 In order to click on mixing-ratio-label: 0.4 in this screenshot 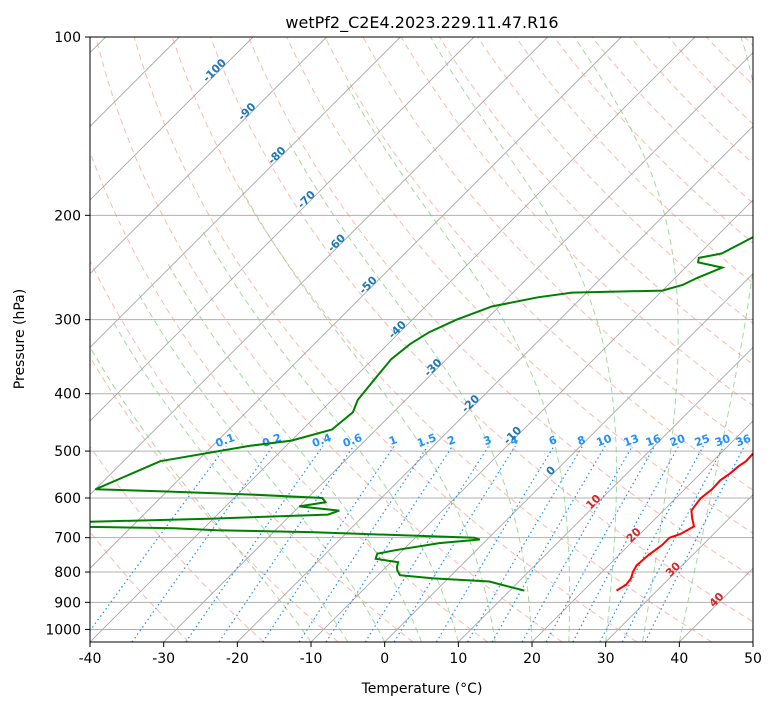, I will do `click(321, 440)`.